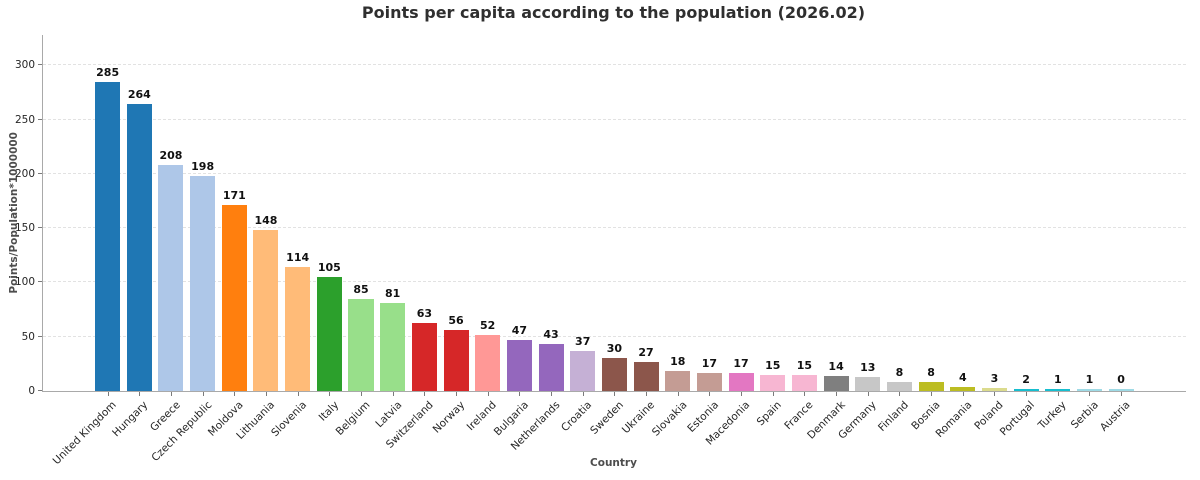  What do you see at coordinates (646, 215) in the screenshot?
I see `bar-slot-ukraine: 27` at bounding box center [646, 215].